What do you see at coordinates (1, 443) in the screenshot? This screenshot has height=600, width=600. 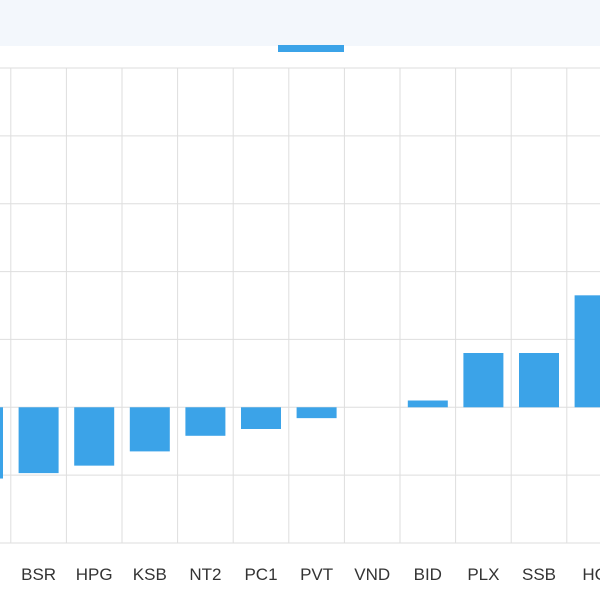 I see `bar-oil` at bounding box center [1, 443].